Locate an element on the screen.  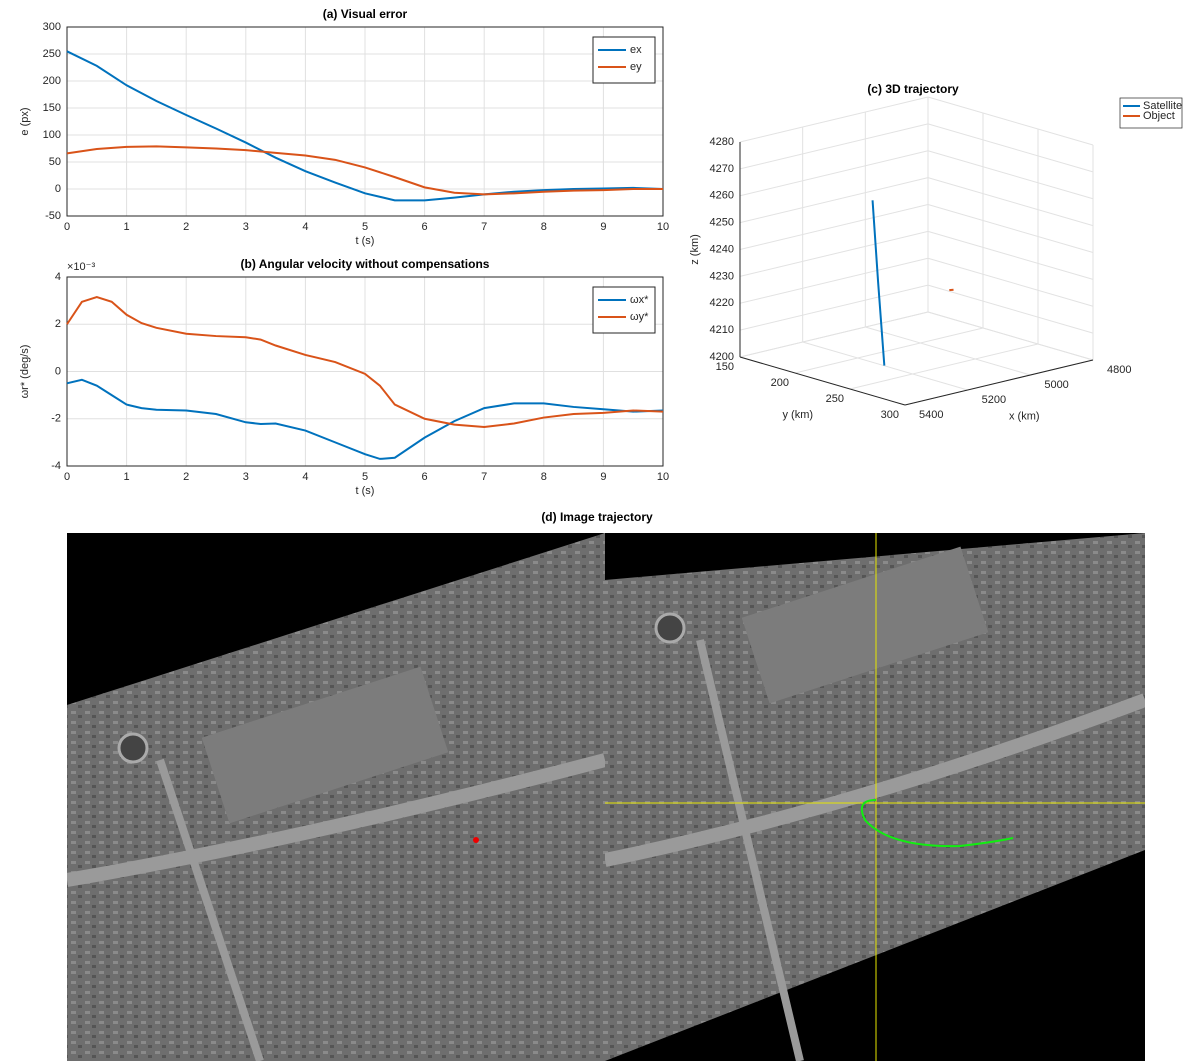
x-tick-label: 6 is located at coordinates (425, 477).